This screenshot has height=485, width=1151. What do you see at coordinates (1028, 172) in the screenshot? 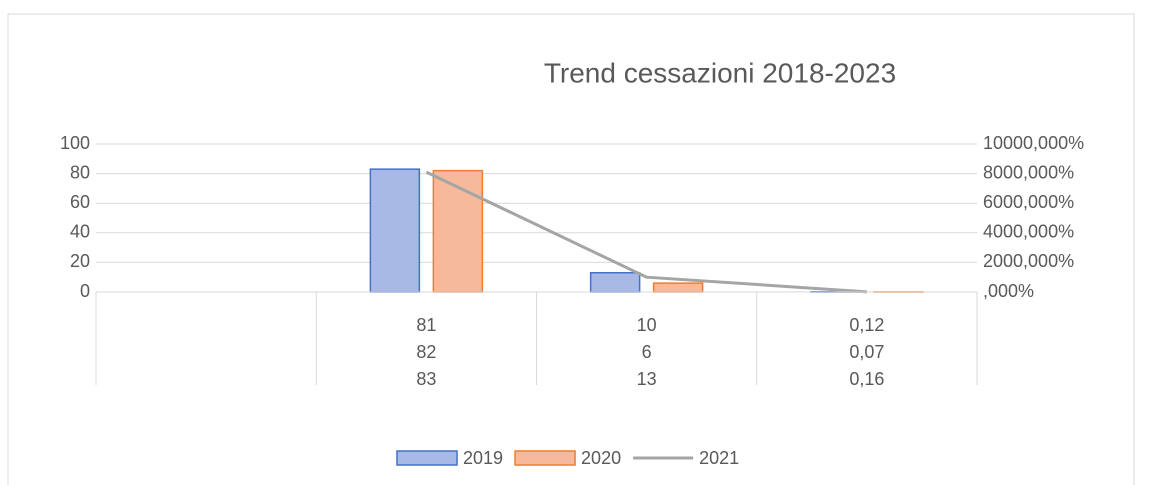
I see `y2-tick-label: 8000,000%` at bounding box center [1028, 172].